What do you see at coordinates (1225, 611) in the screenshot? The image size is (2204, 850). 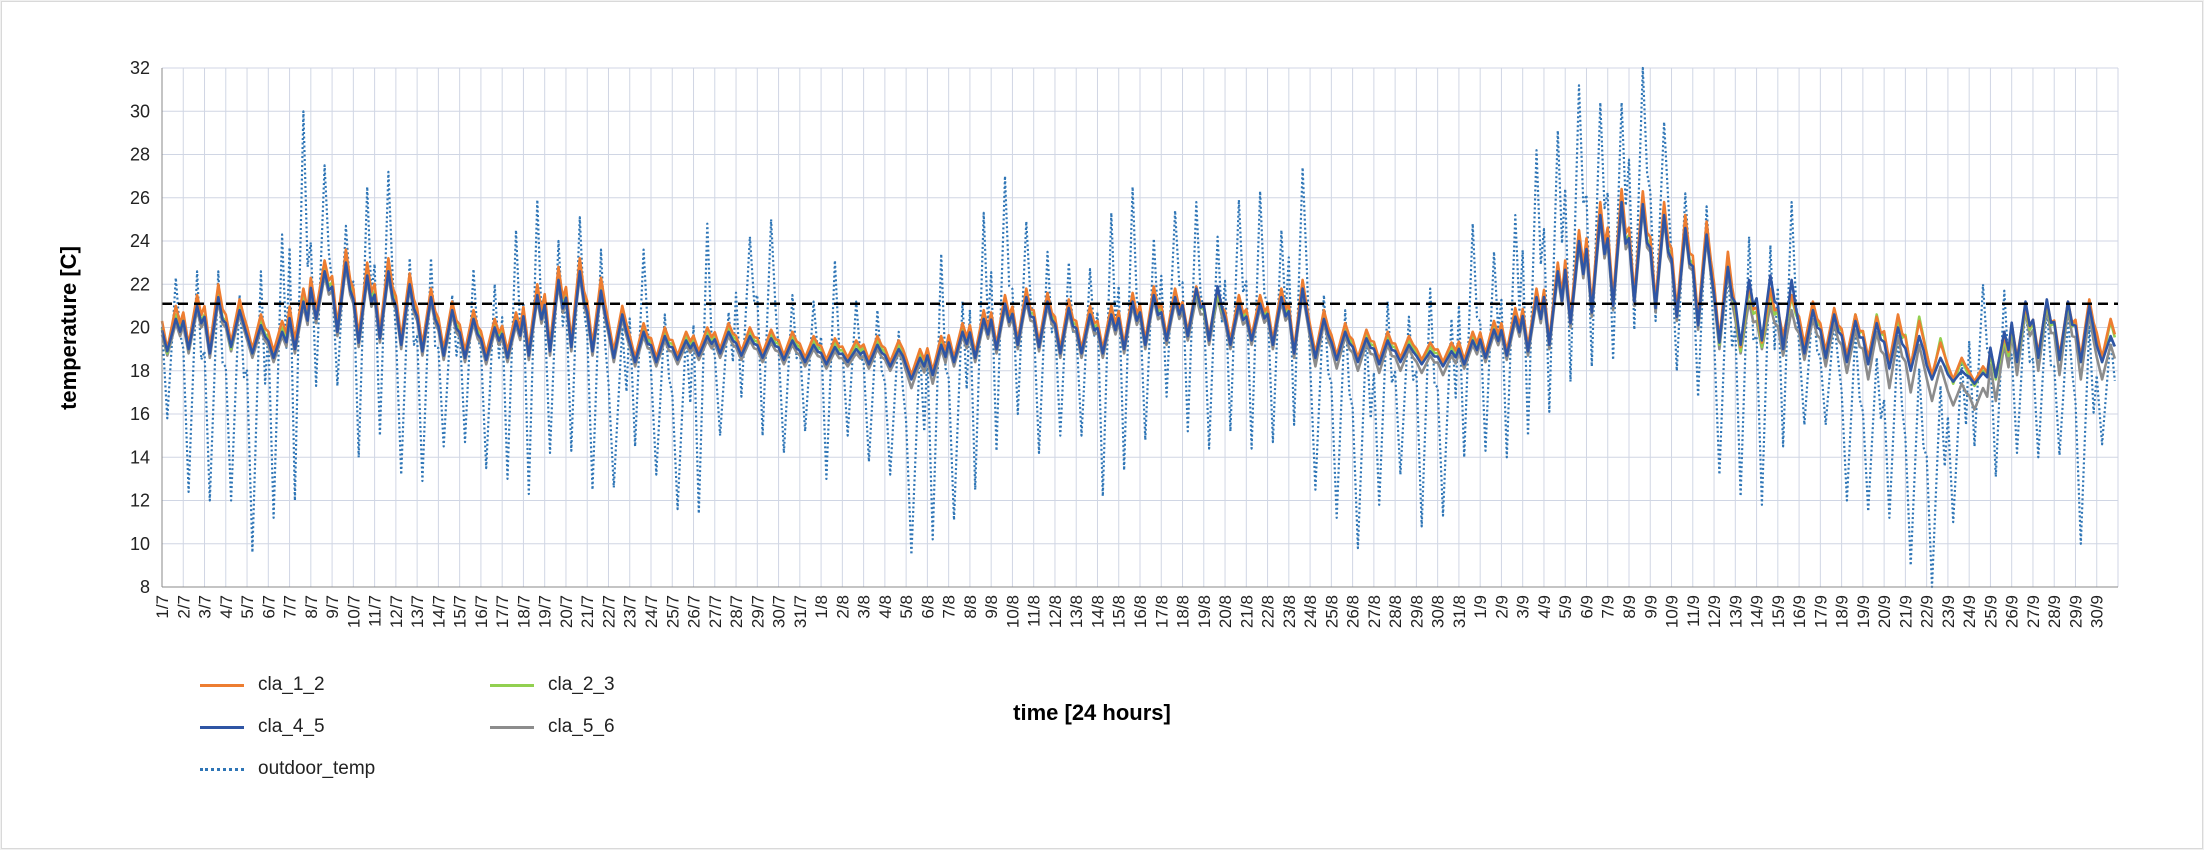 I see `x-tick-label: 20/8` at bounding box center [1225, 611].